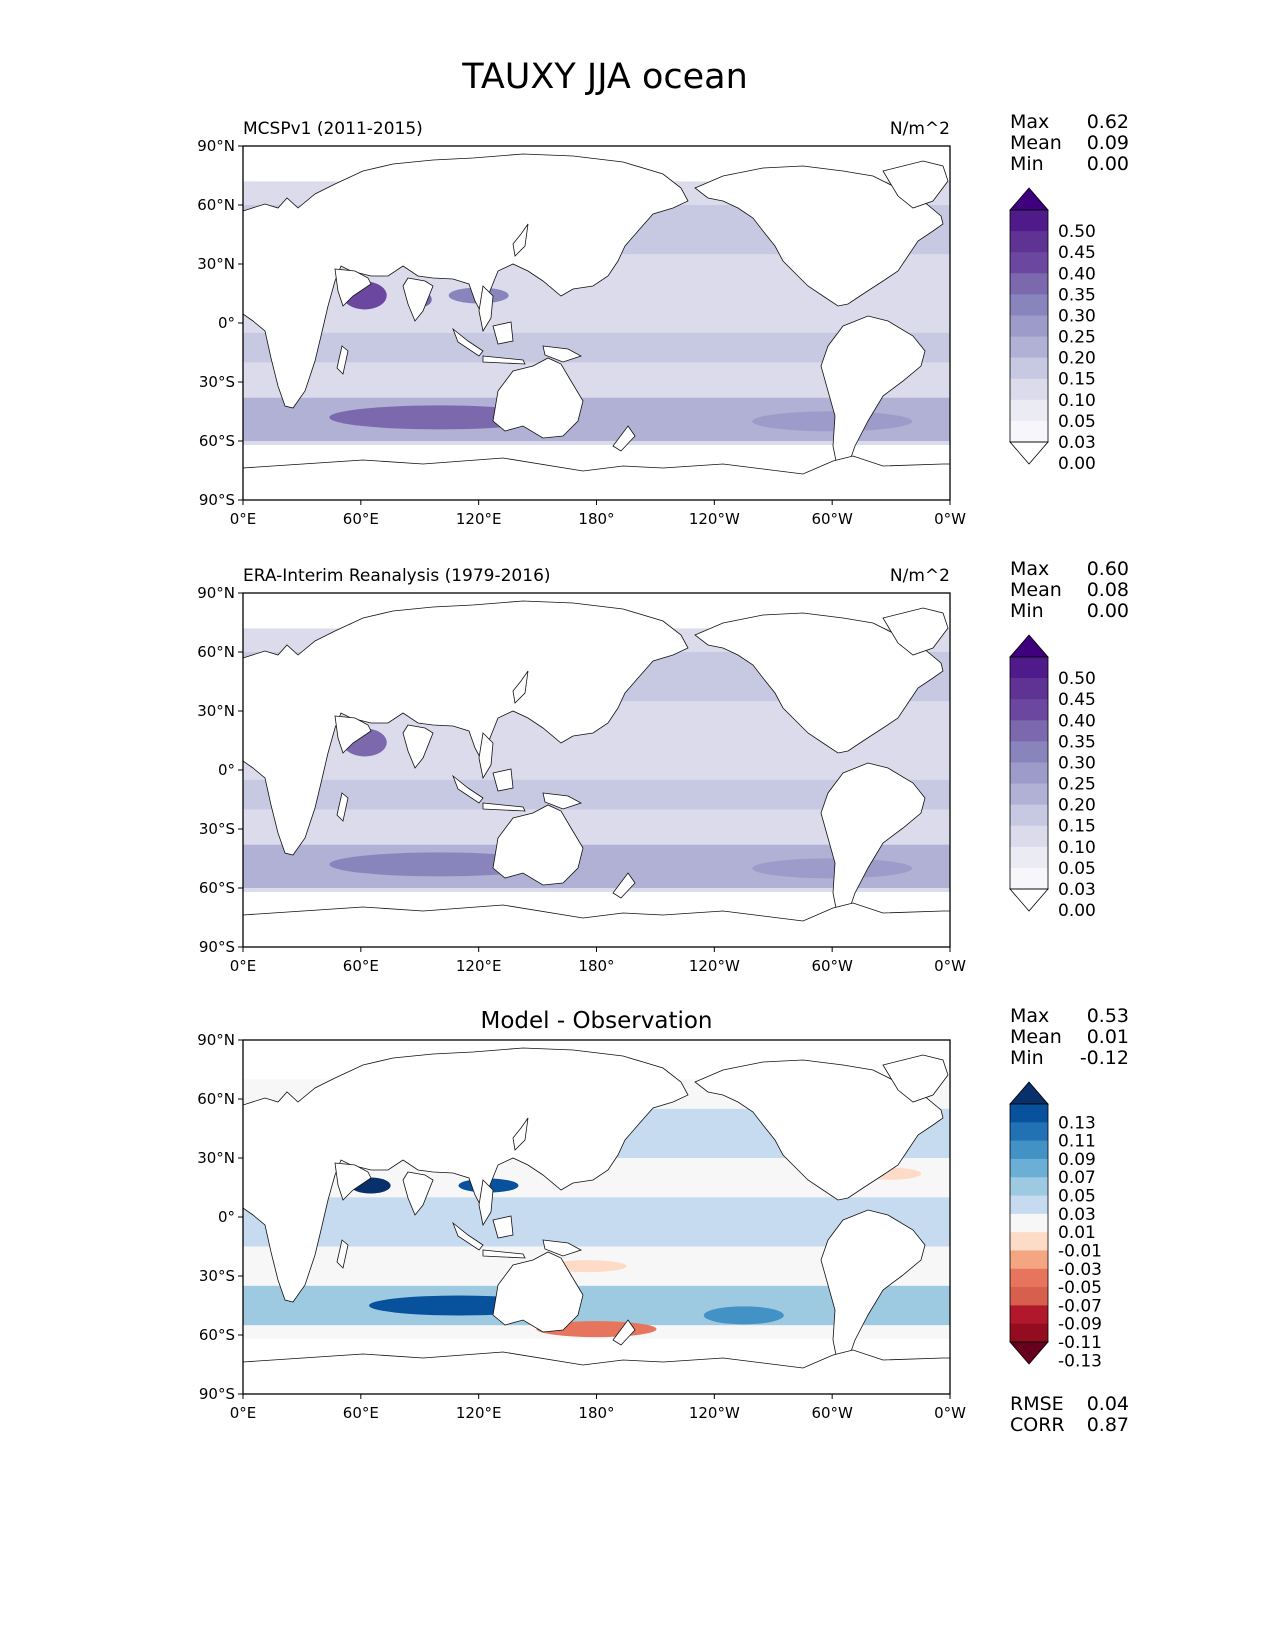 This screenshot has height=1650, width=1275. What do you see at coordinates (596, 1220) in the screenshot?
I see `data-field` at bounding box center [596, 1220].